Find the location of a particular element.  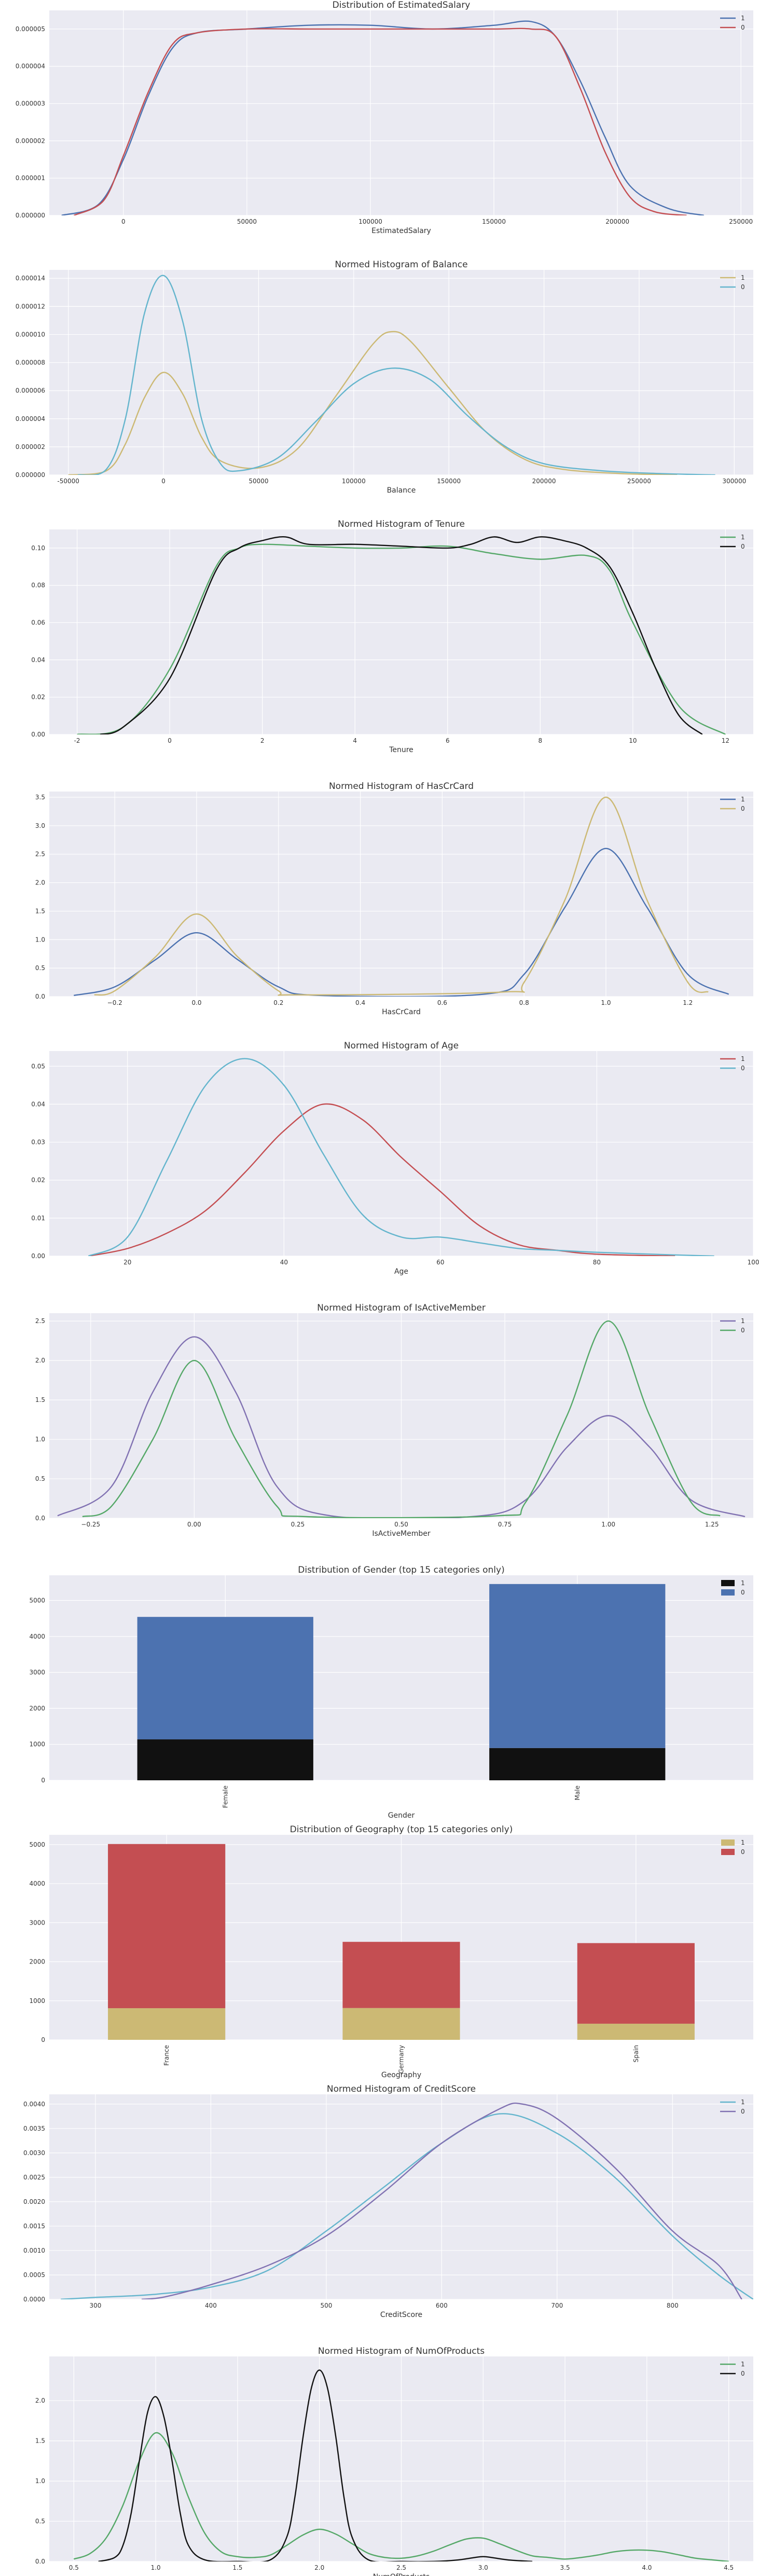

y-tick-label: 0.5 is located at coordinates (40, 968).